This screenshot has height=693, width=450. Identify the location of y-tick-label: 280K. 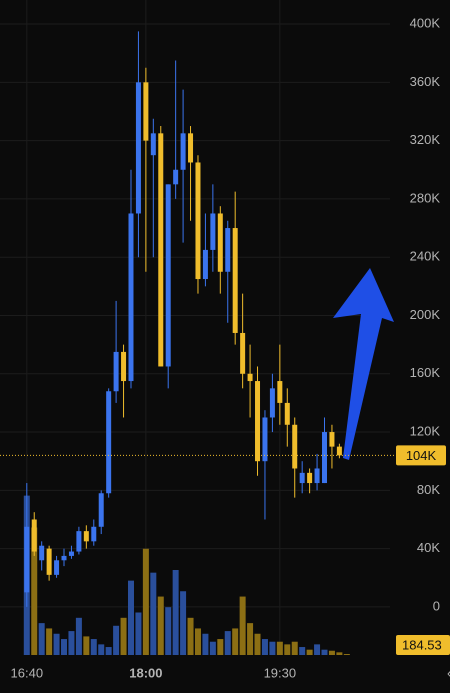
(425, 197).